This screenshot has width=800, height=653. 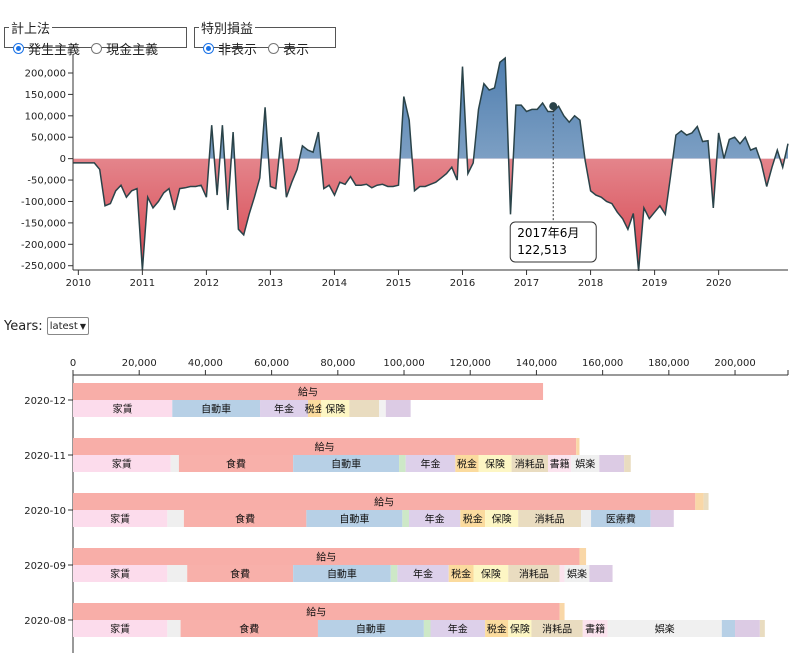 What do you see at coordinates (602, 363) in the screenshot?
I see `bar-x-tick-label: 160,000` at bounding box center [602, 363].